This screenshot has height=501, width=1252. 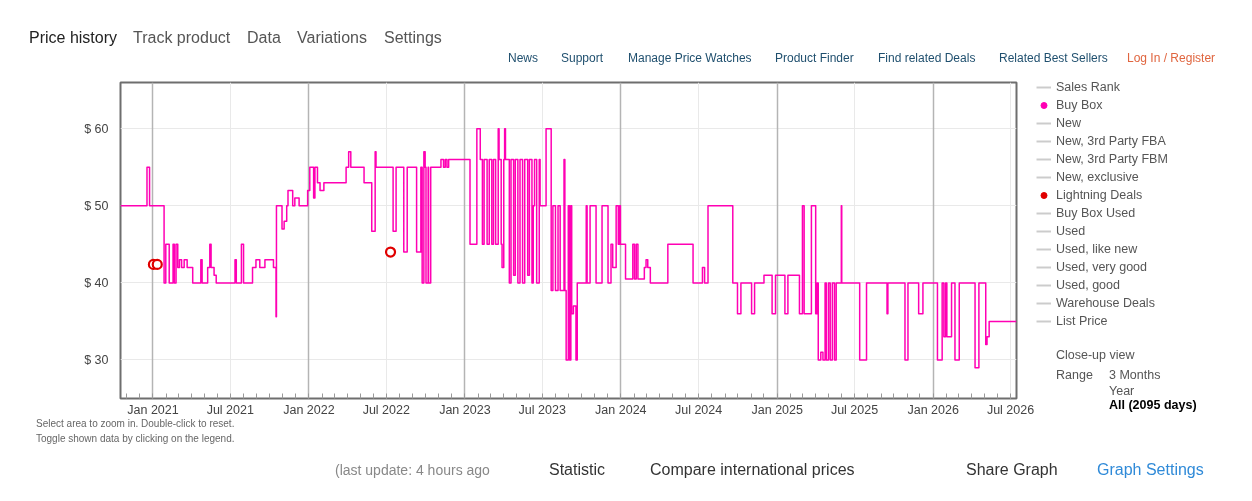 I want to click on text: Price history, so click(x=73, y=38).